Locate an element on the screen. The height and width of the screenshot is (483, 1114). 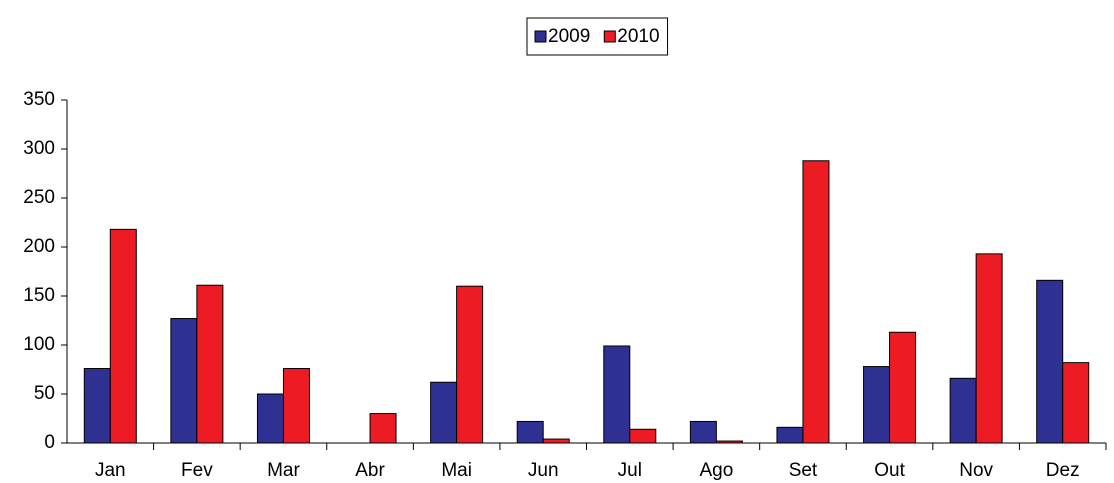
y-tick-label: 50 is located at coordinates (44, 393).